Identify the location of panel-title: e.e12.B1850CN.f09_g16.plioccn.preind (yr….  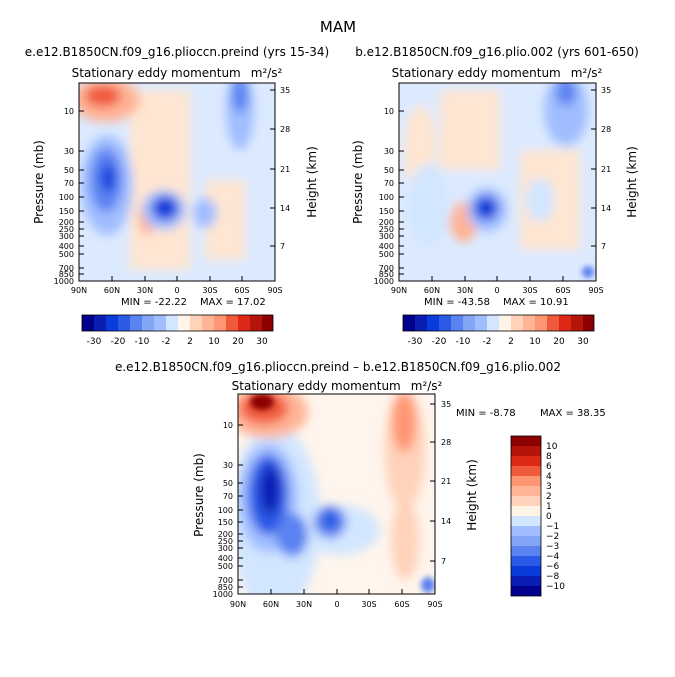
(177, 52).